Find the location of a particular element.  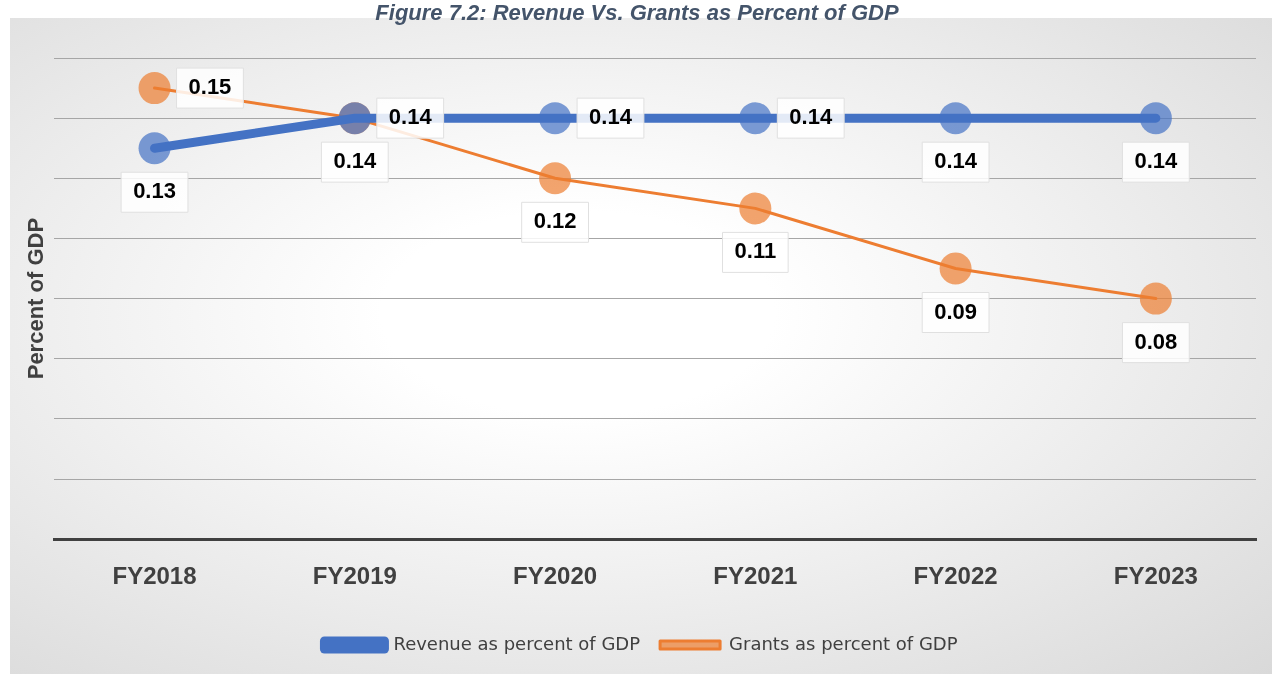

data-label: 0.11 is located at coordinates (755, 251).